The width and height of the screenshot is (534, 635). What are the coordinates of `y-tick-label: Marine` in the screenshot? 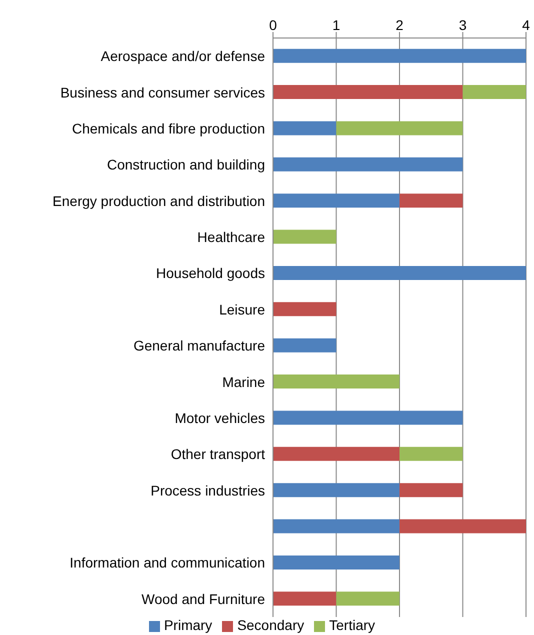 It's located at (244, 382).